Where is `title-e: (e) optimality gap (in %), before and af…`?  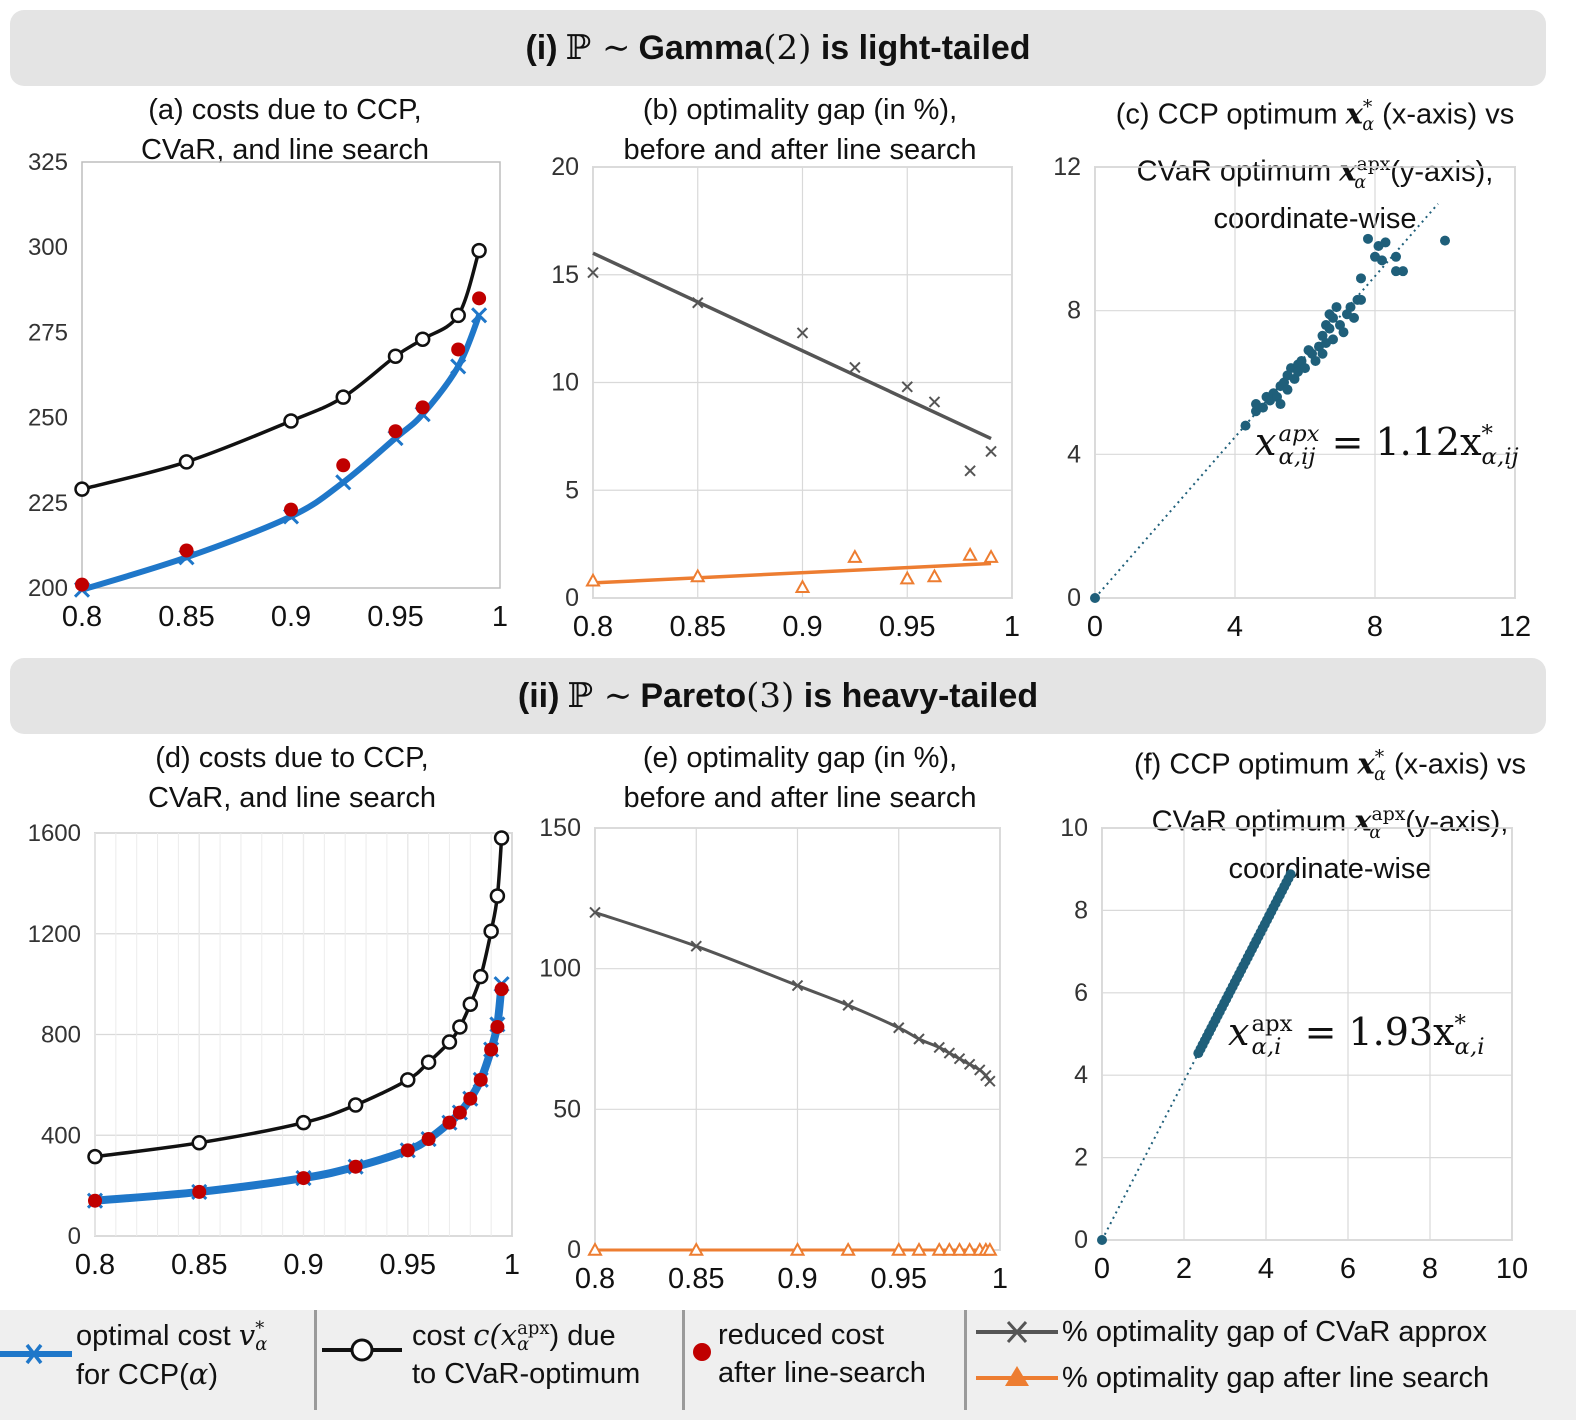 title-e: (e) optimality gap (in %), before and af… is located at coordinates (800, 778).